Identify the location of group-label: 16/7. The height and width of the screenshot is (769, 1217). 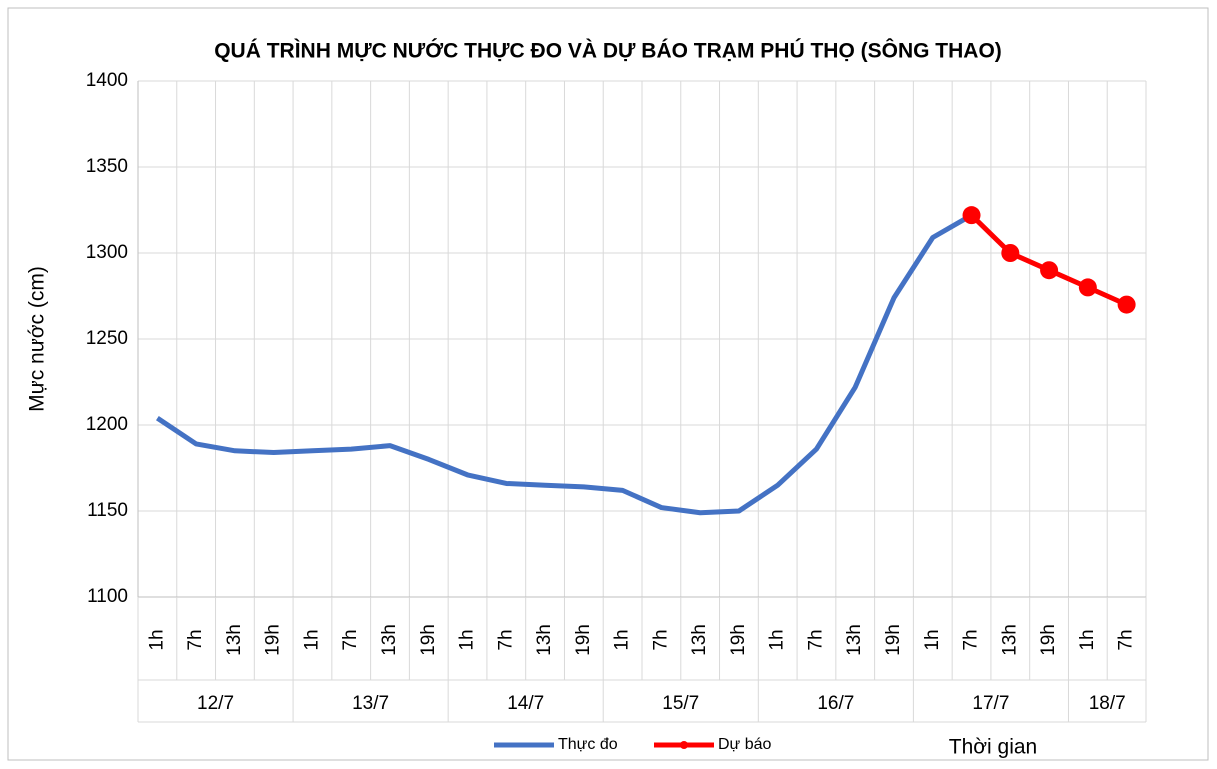
(835, 703).